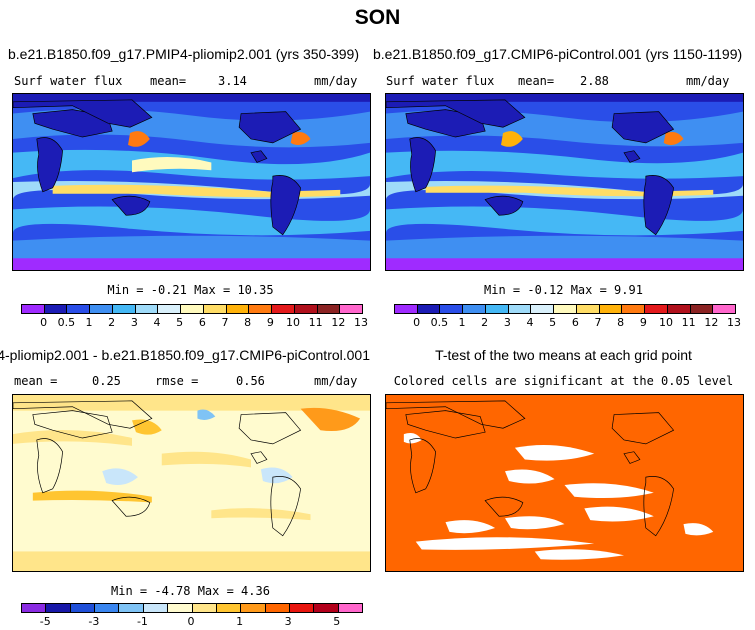  I want to click on panel1-min-max: Min = -0.21 Max = 10.35, so click(190, 290).